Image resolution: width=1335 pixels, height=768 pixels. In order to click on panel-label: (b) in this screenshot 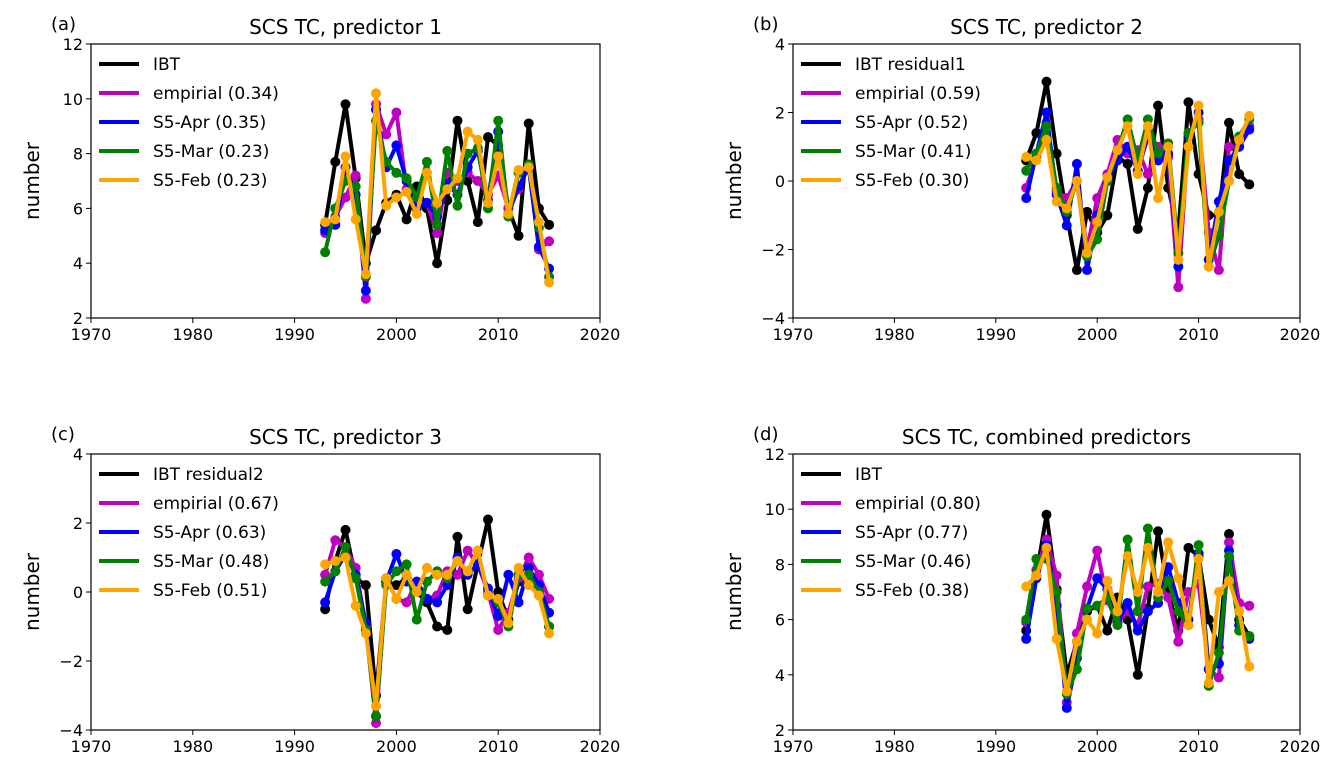, I will do `click(765, 24)`.